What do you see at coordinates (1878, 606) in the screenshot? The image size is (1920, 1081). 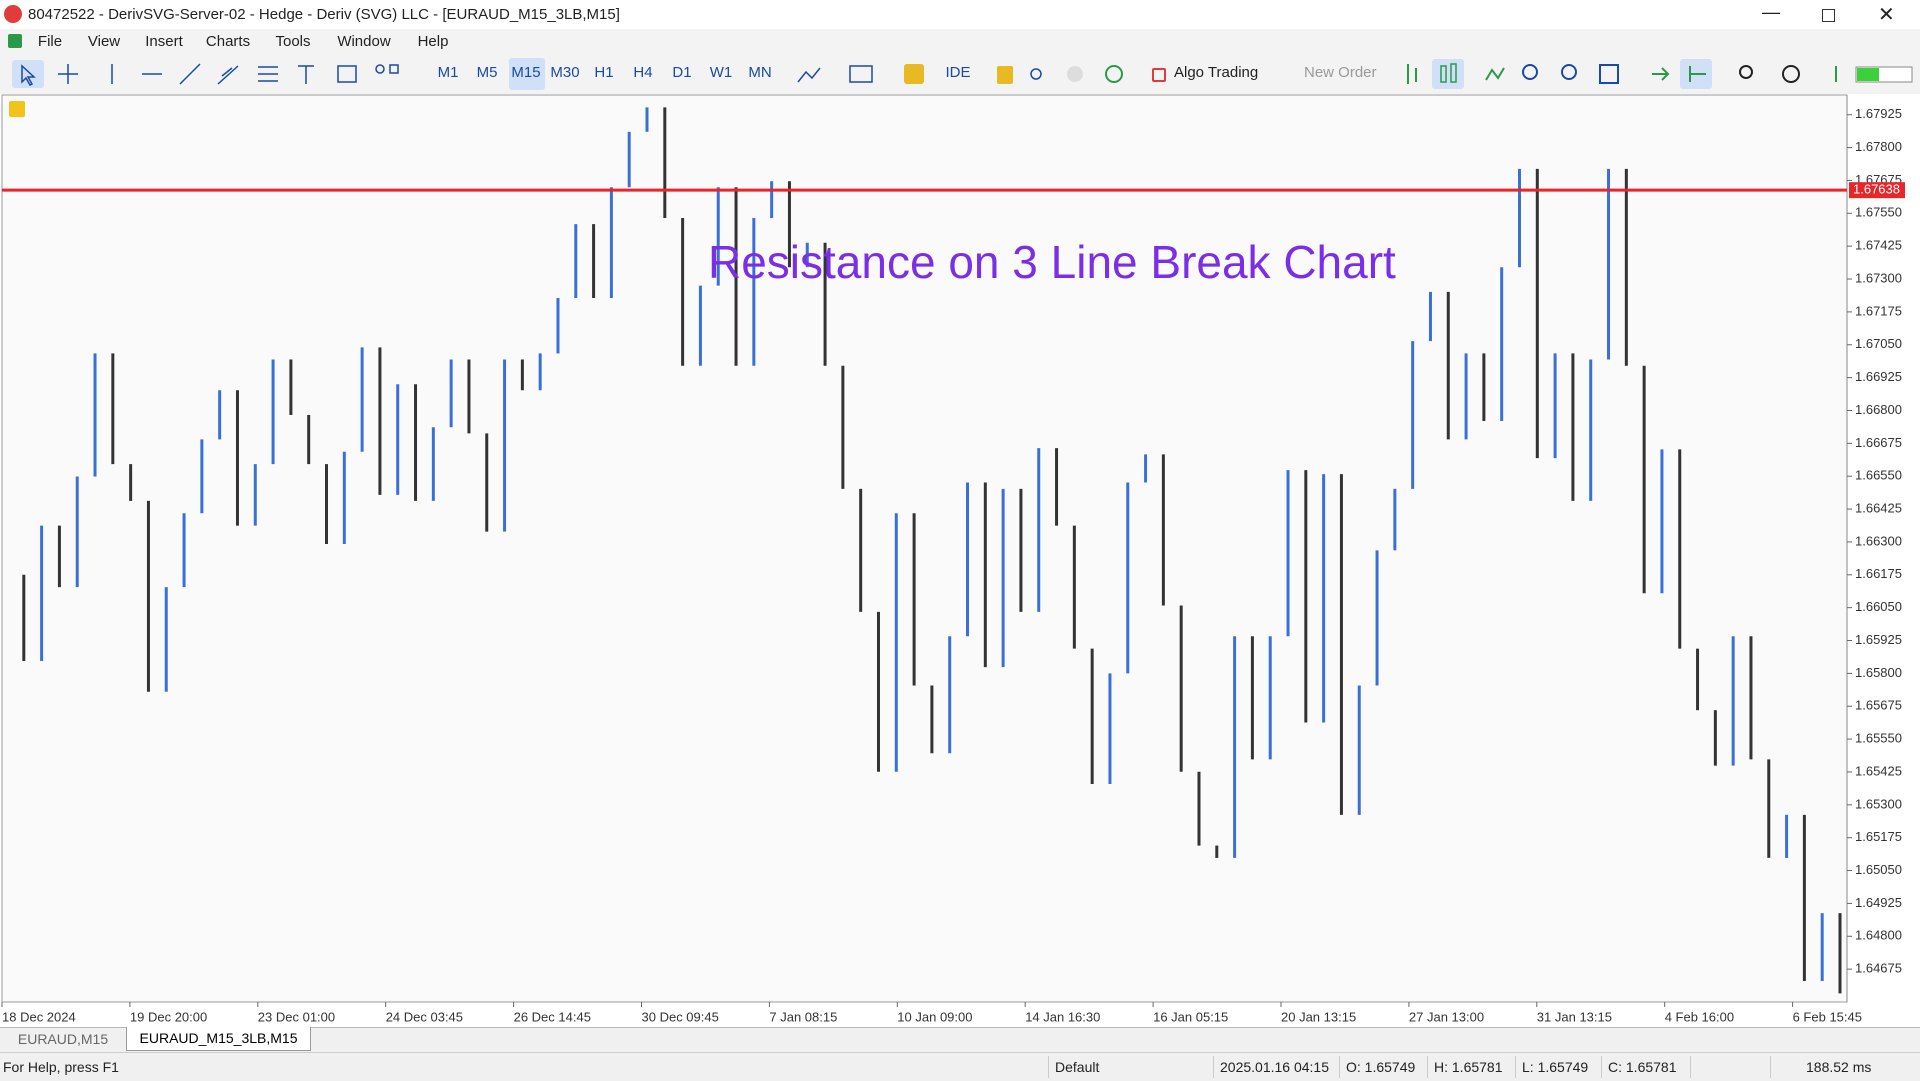 I see `y-tick-label: 1.66050` at bounding box center [1878, 606].